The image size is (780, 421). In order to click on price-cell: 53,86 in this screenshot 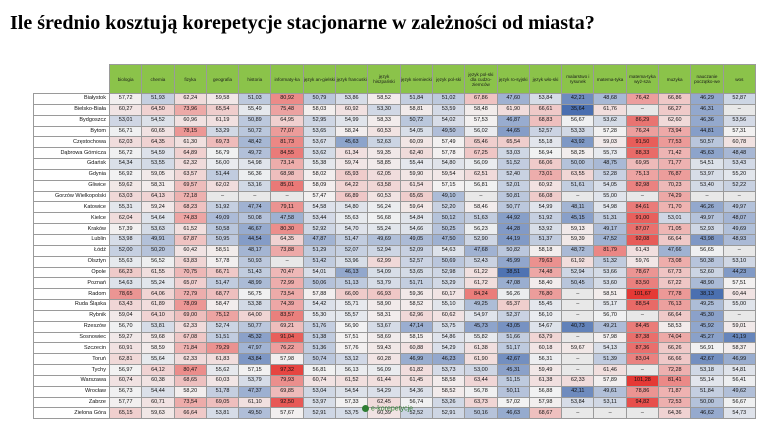, I will do `click(352, 99)`.